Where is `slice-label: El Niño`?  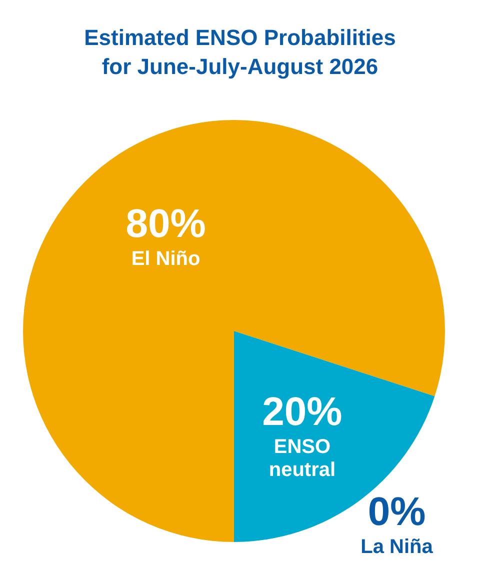
slice-label: El Niño is located at coordinates (165, 259).